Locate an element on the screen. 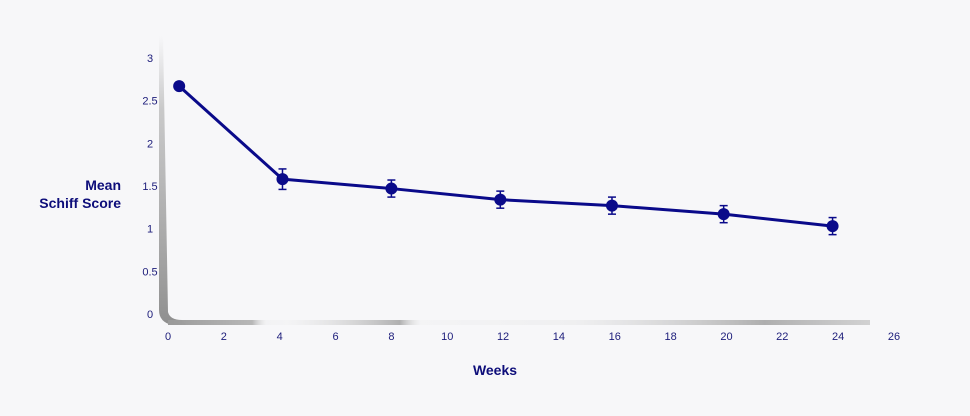  y-axis is located at coordinates (172, 180).